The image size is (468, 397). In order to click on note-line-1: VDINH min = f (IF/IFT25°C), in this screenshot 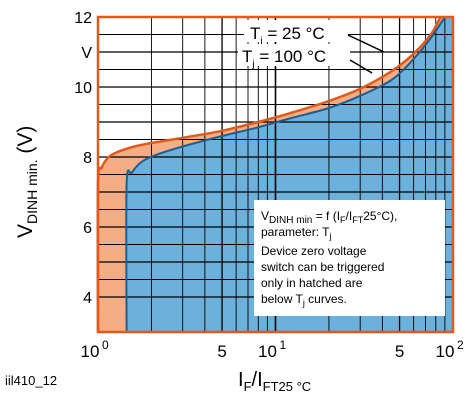, I will do `click(329, 217)`.